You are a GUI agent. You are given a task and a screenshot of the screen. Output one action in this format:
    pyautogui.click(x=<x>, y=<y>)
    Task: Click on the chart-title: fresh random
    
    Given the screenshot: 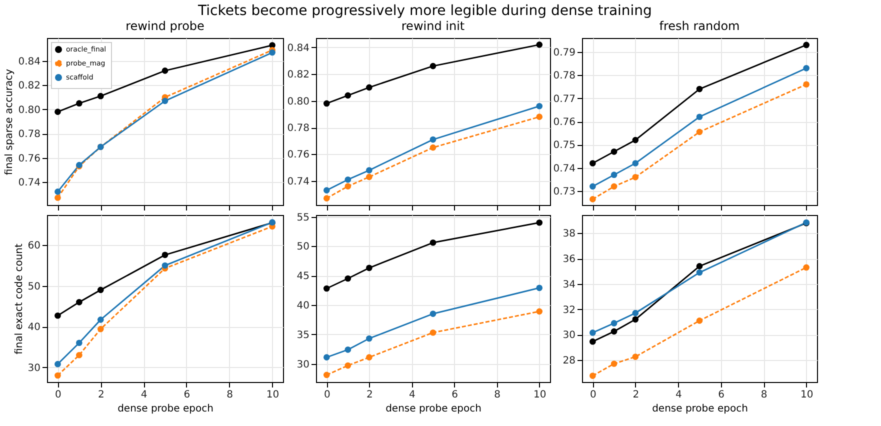 What is the action you would take?
    pyautogui.click(x=699, y=26)
    